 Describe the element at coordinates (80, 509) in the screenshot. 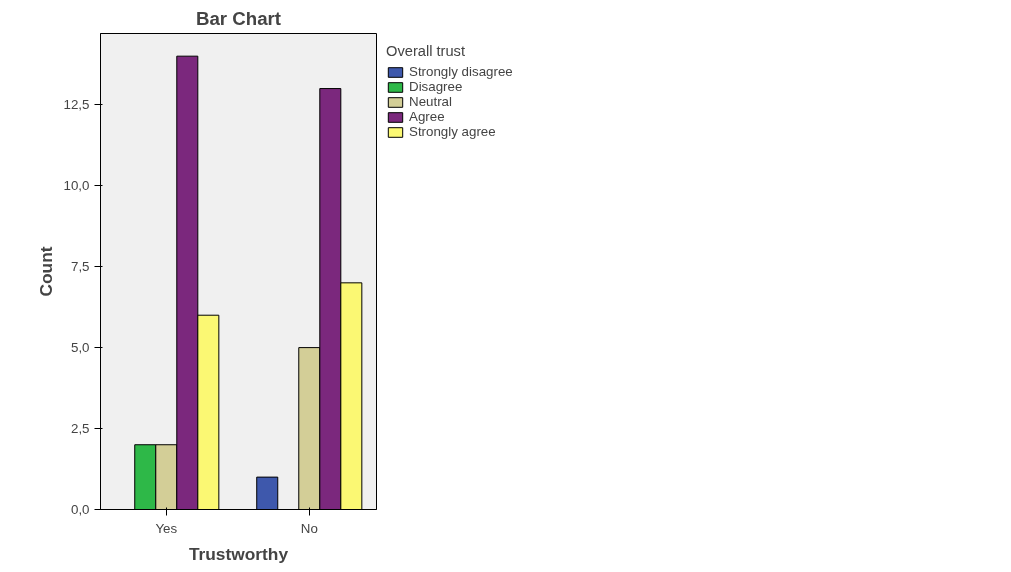

I see `y-tick-label: 0,0` at that location.